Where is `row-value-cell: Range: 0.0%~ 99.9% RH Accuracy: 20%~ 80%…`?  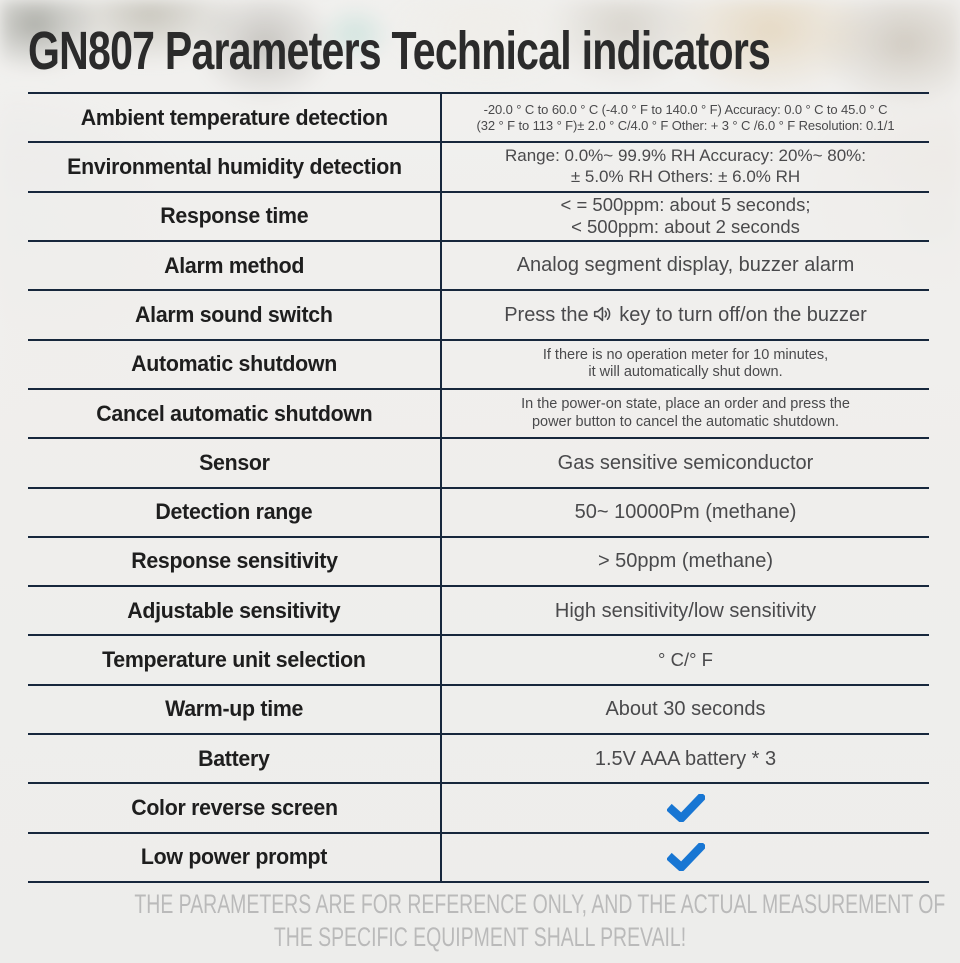 row-value-cell: Range: 0.0%~ 99.9% RH Accuracy: 20%~ 80%… is located at coordinates (685, 166).